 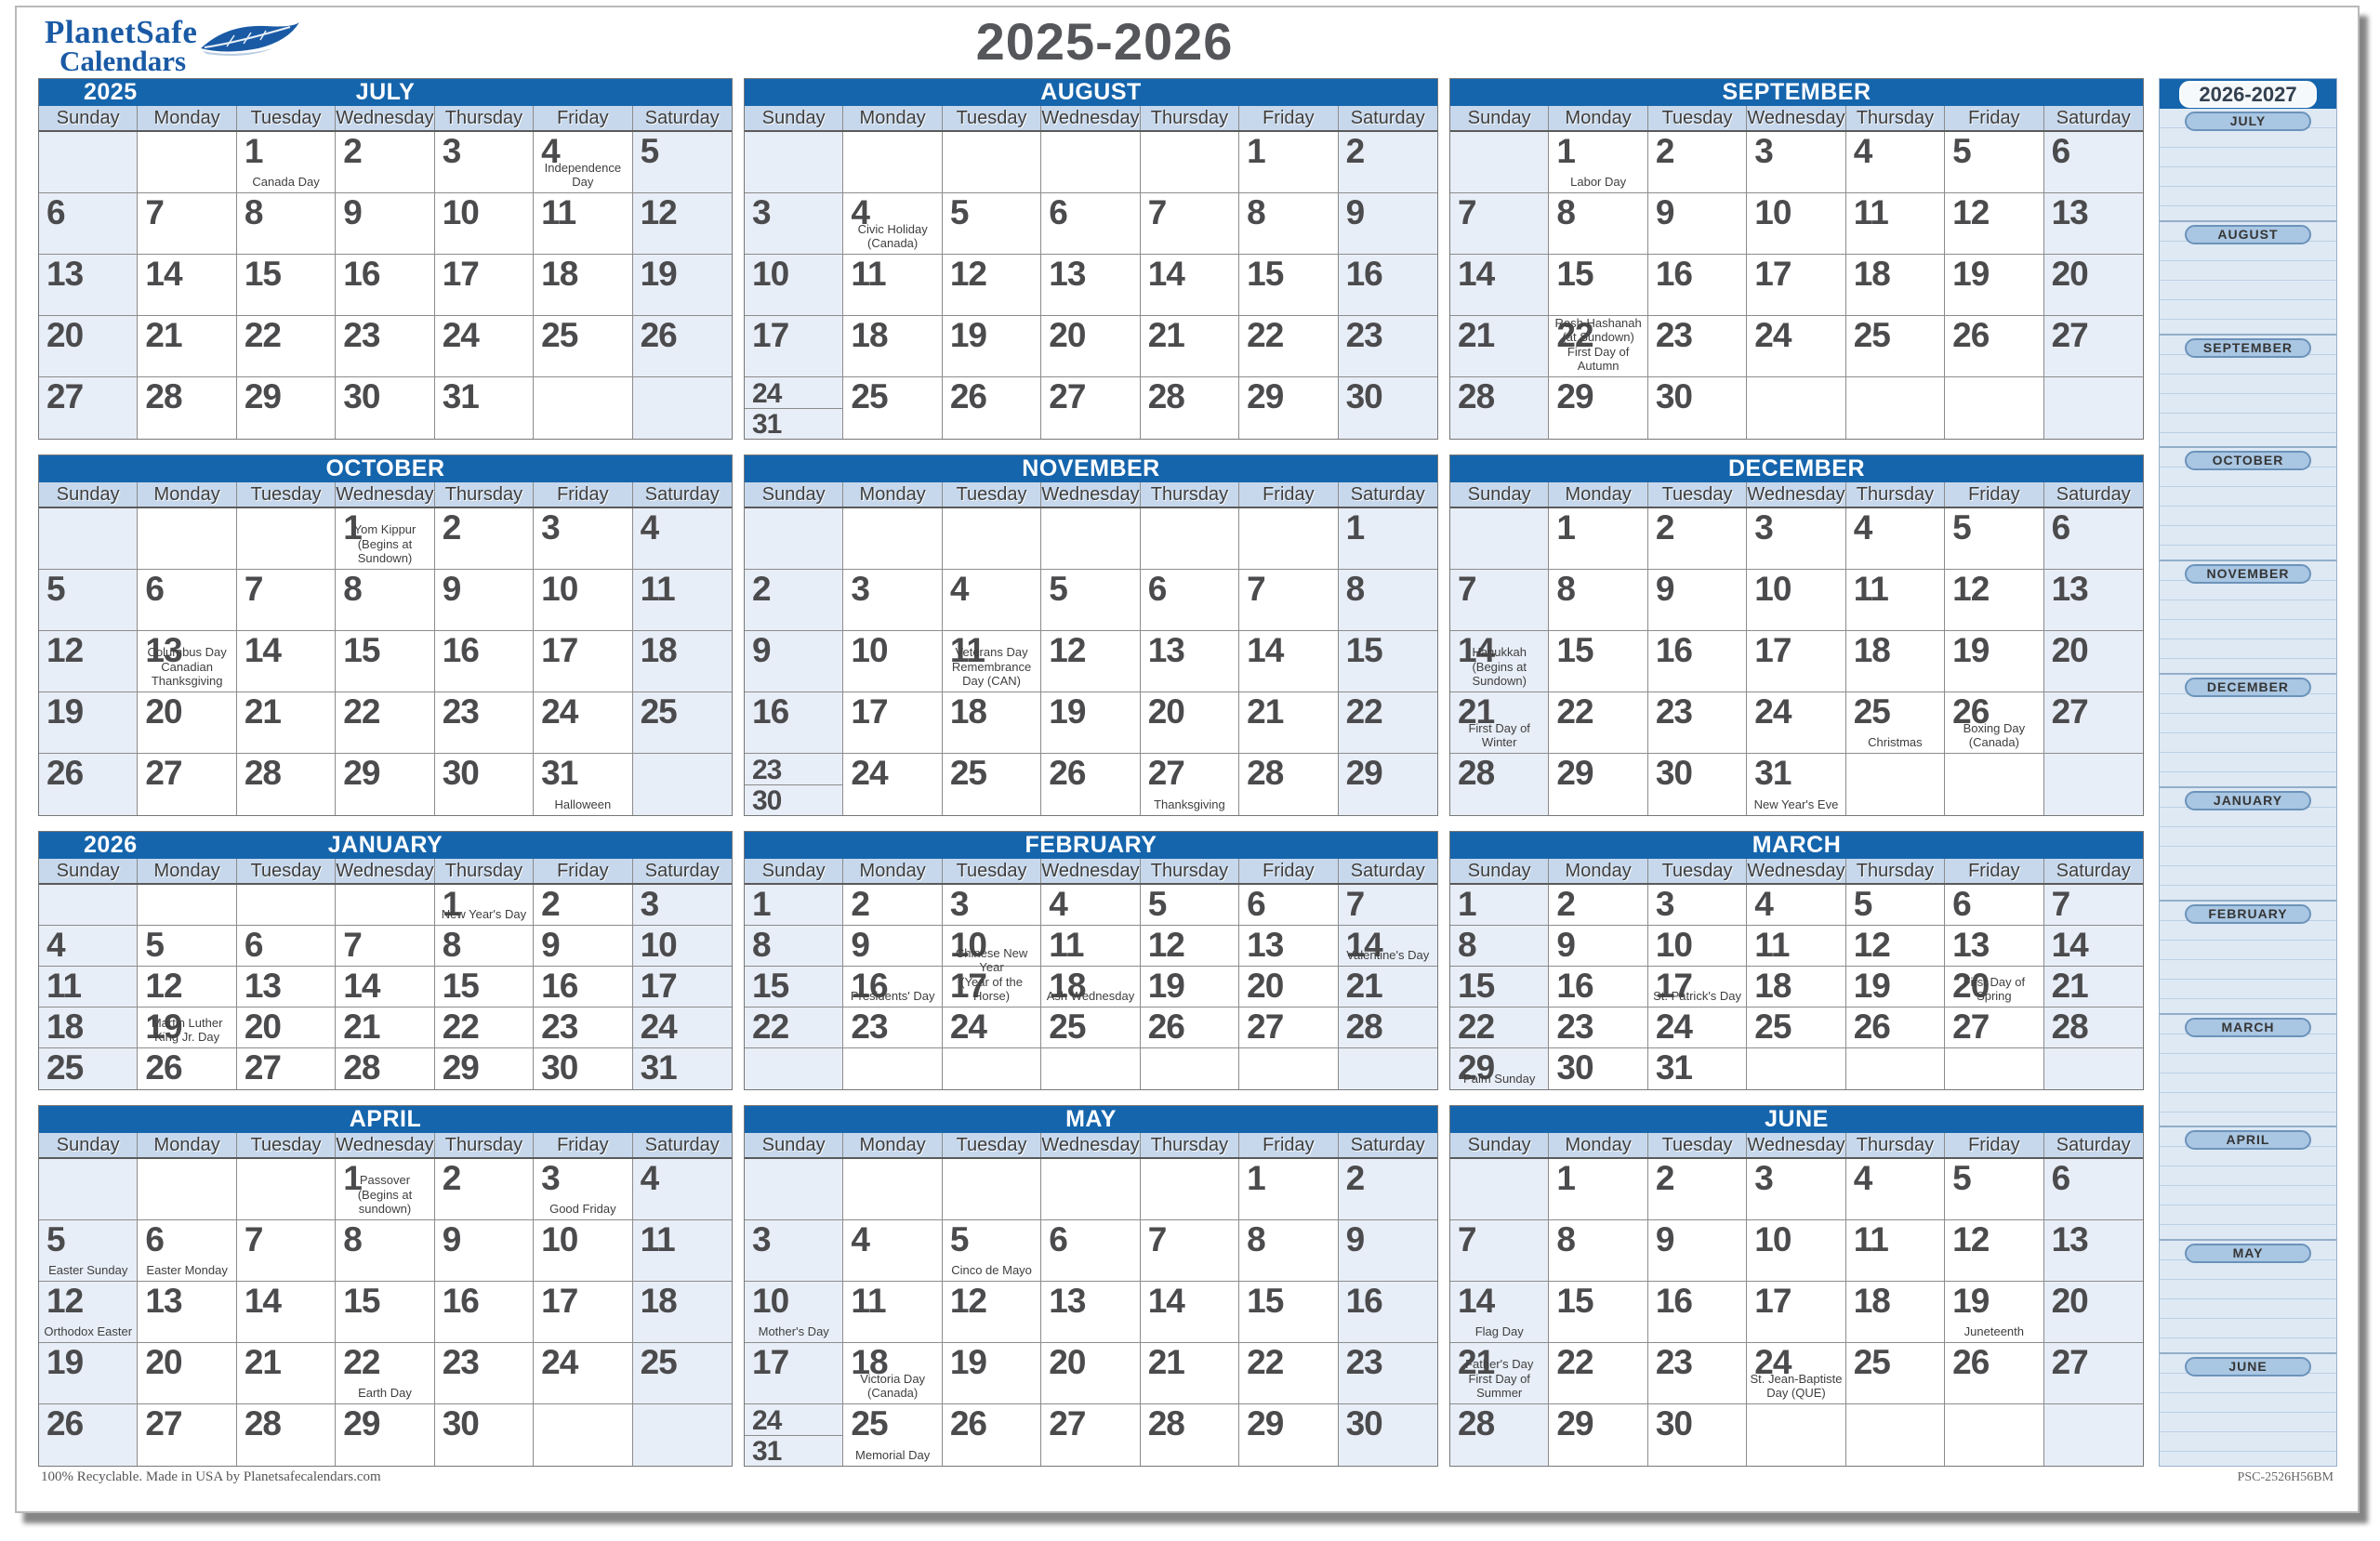 I want to click on holiday-label: Orthodox Easter, so click(x=88, y=1331).